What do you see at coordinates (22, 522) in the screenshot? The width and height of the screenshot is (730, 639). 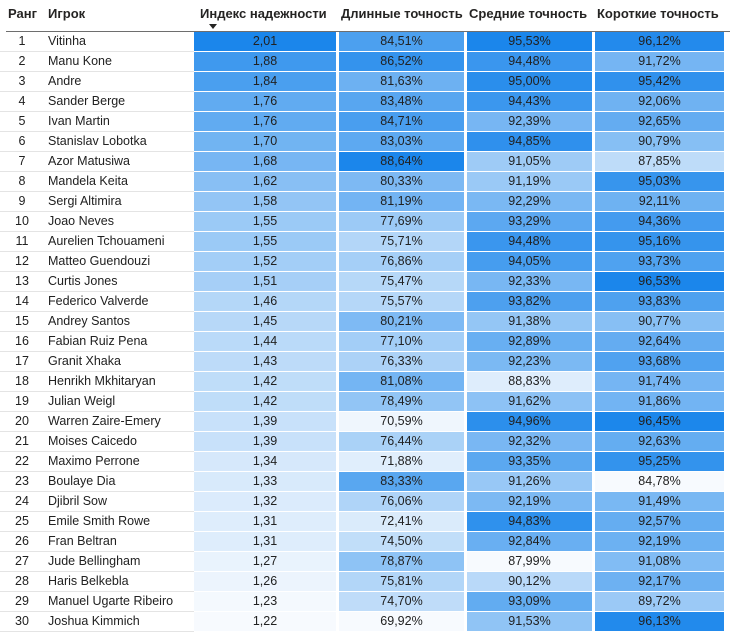 I see `rank-cell: 25` at bounding box center [22, 522].